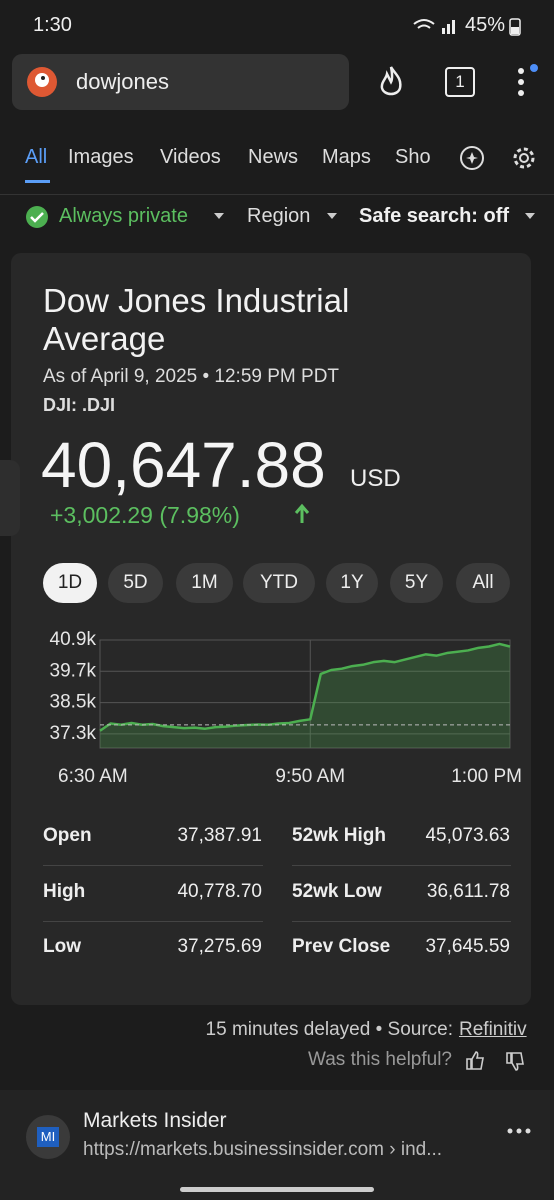 The image size is (554, 1200). I want to click on fire-button, so click(391, 82).